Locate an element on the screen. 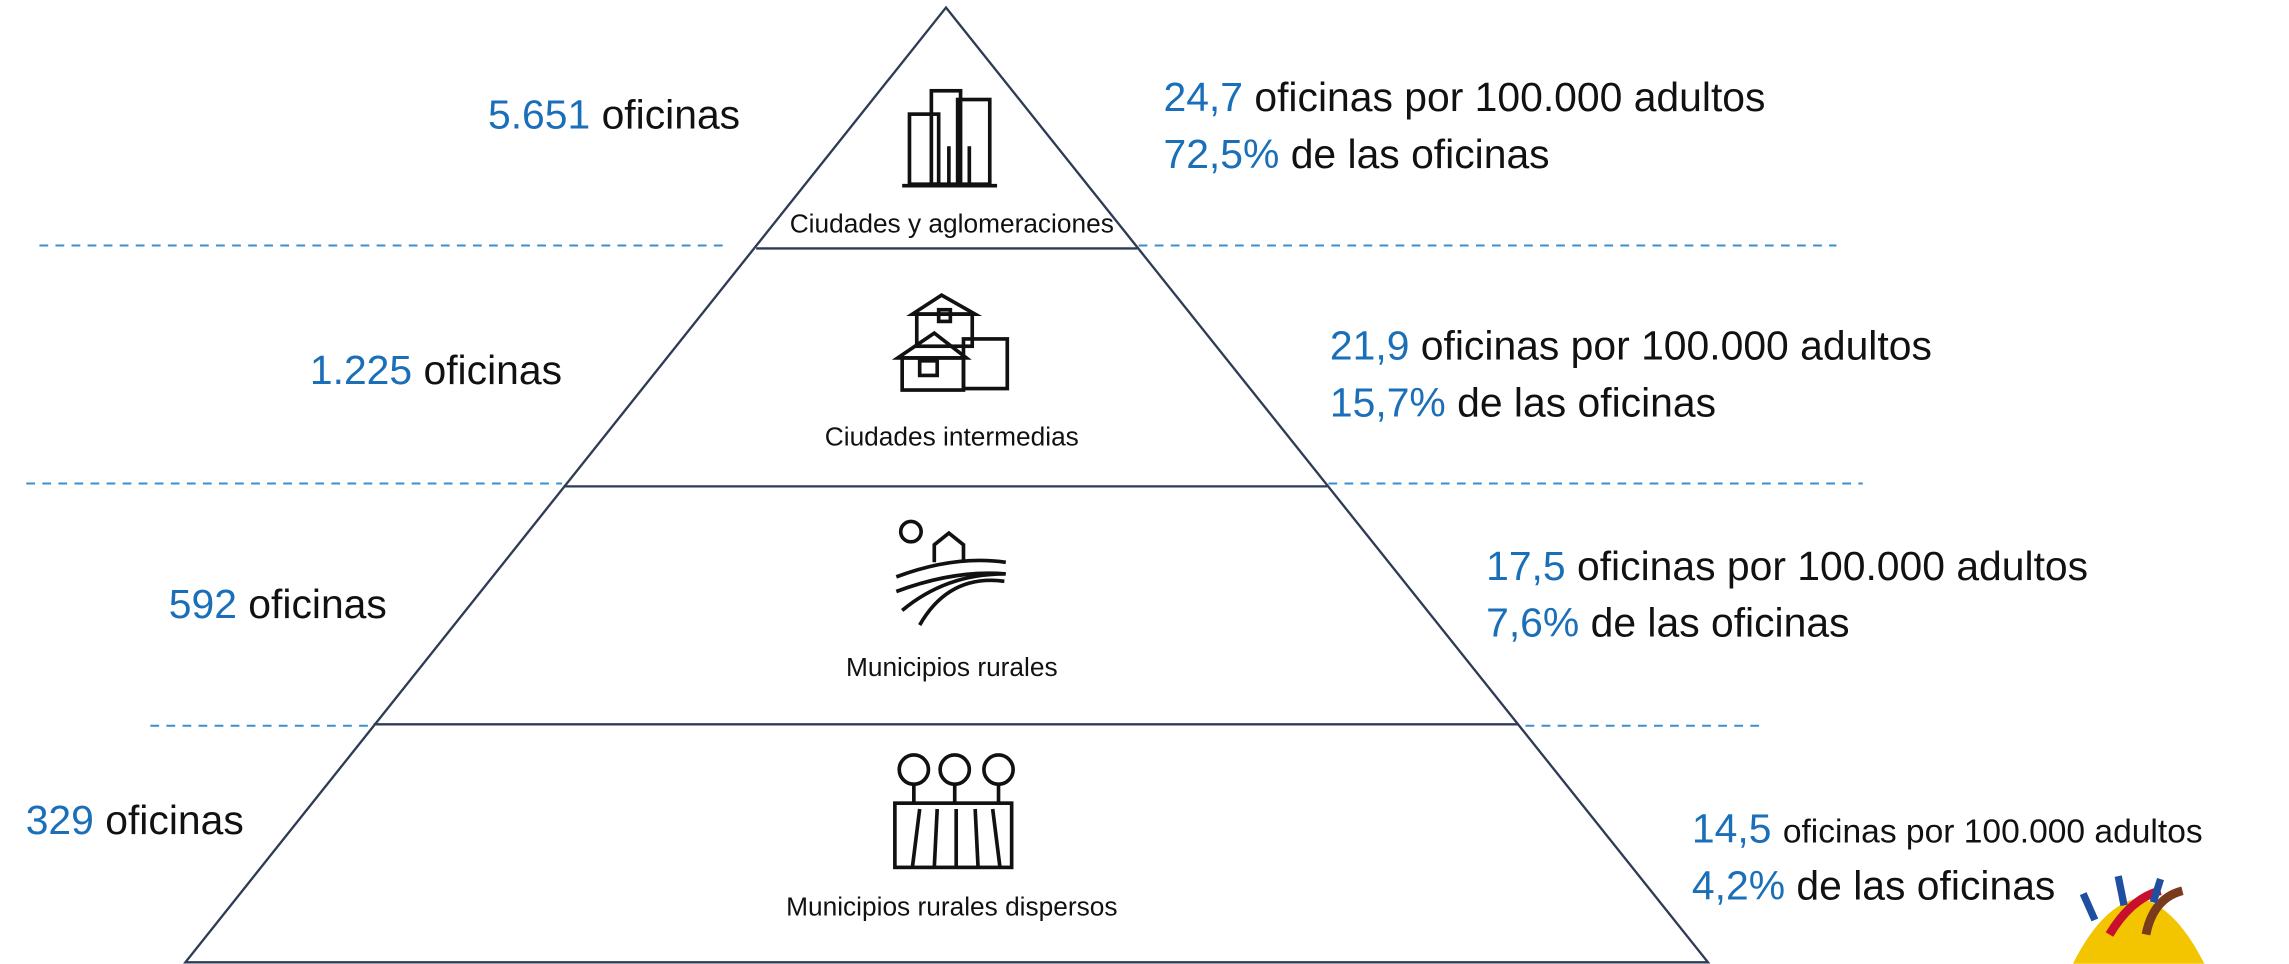 The height and width of the screenshot is (964, 2289). count-value: 592 is located at coordinates (203, 604).